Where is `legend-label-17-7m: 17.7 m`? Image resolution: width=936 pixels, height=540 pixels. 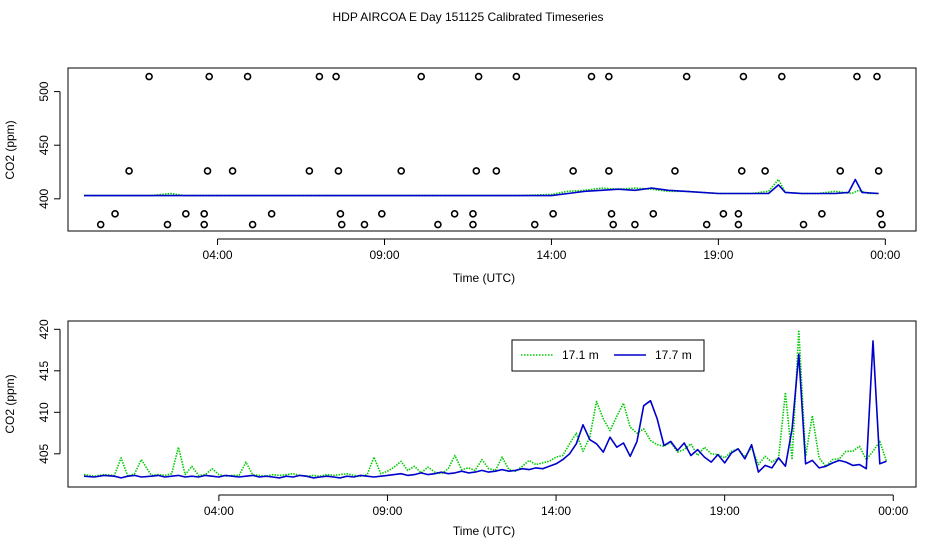
legend-label-17-7m: 17.7 m is located at coordinates (673, 355).